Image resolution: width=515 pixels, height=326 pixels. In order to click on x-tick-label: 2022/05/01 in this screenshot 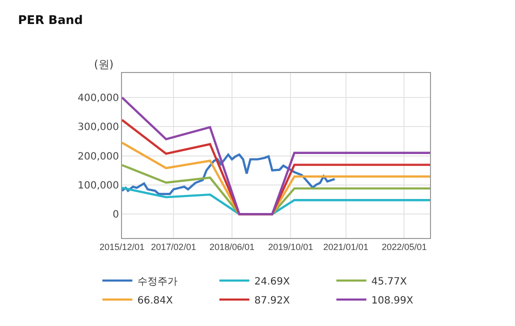, I will do `click(404, 247)`.